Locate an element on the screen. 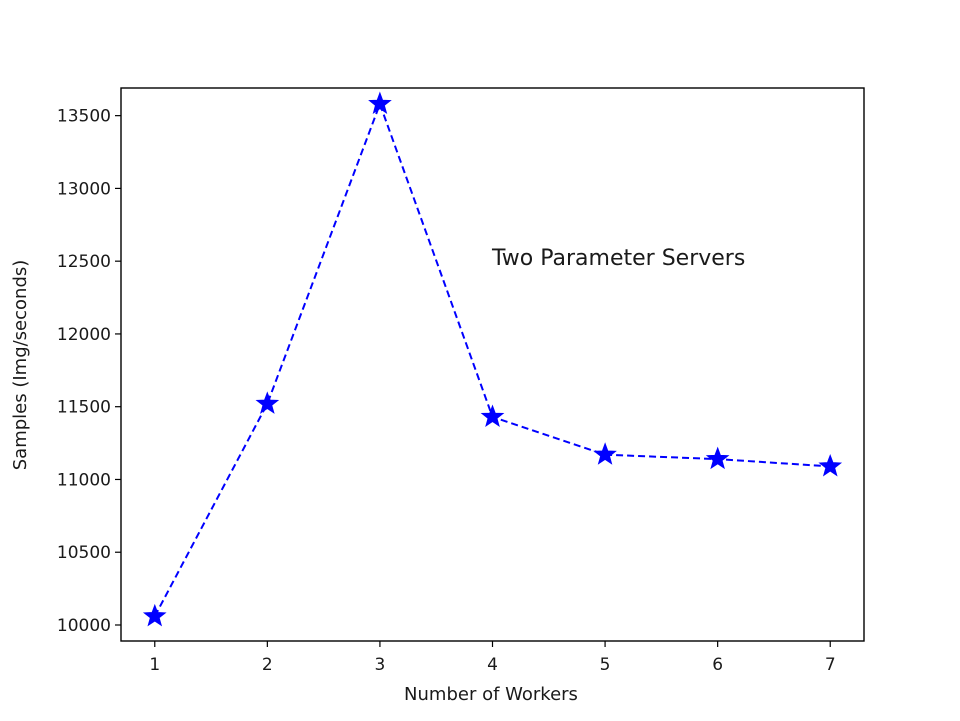 The height and width of the screenshot is (721, 960). x-tick-label: 3 is located at coordinates (380, 665).